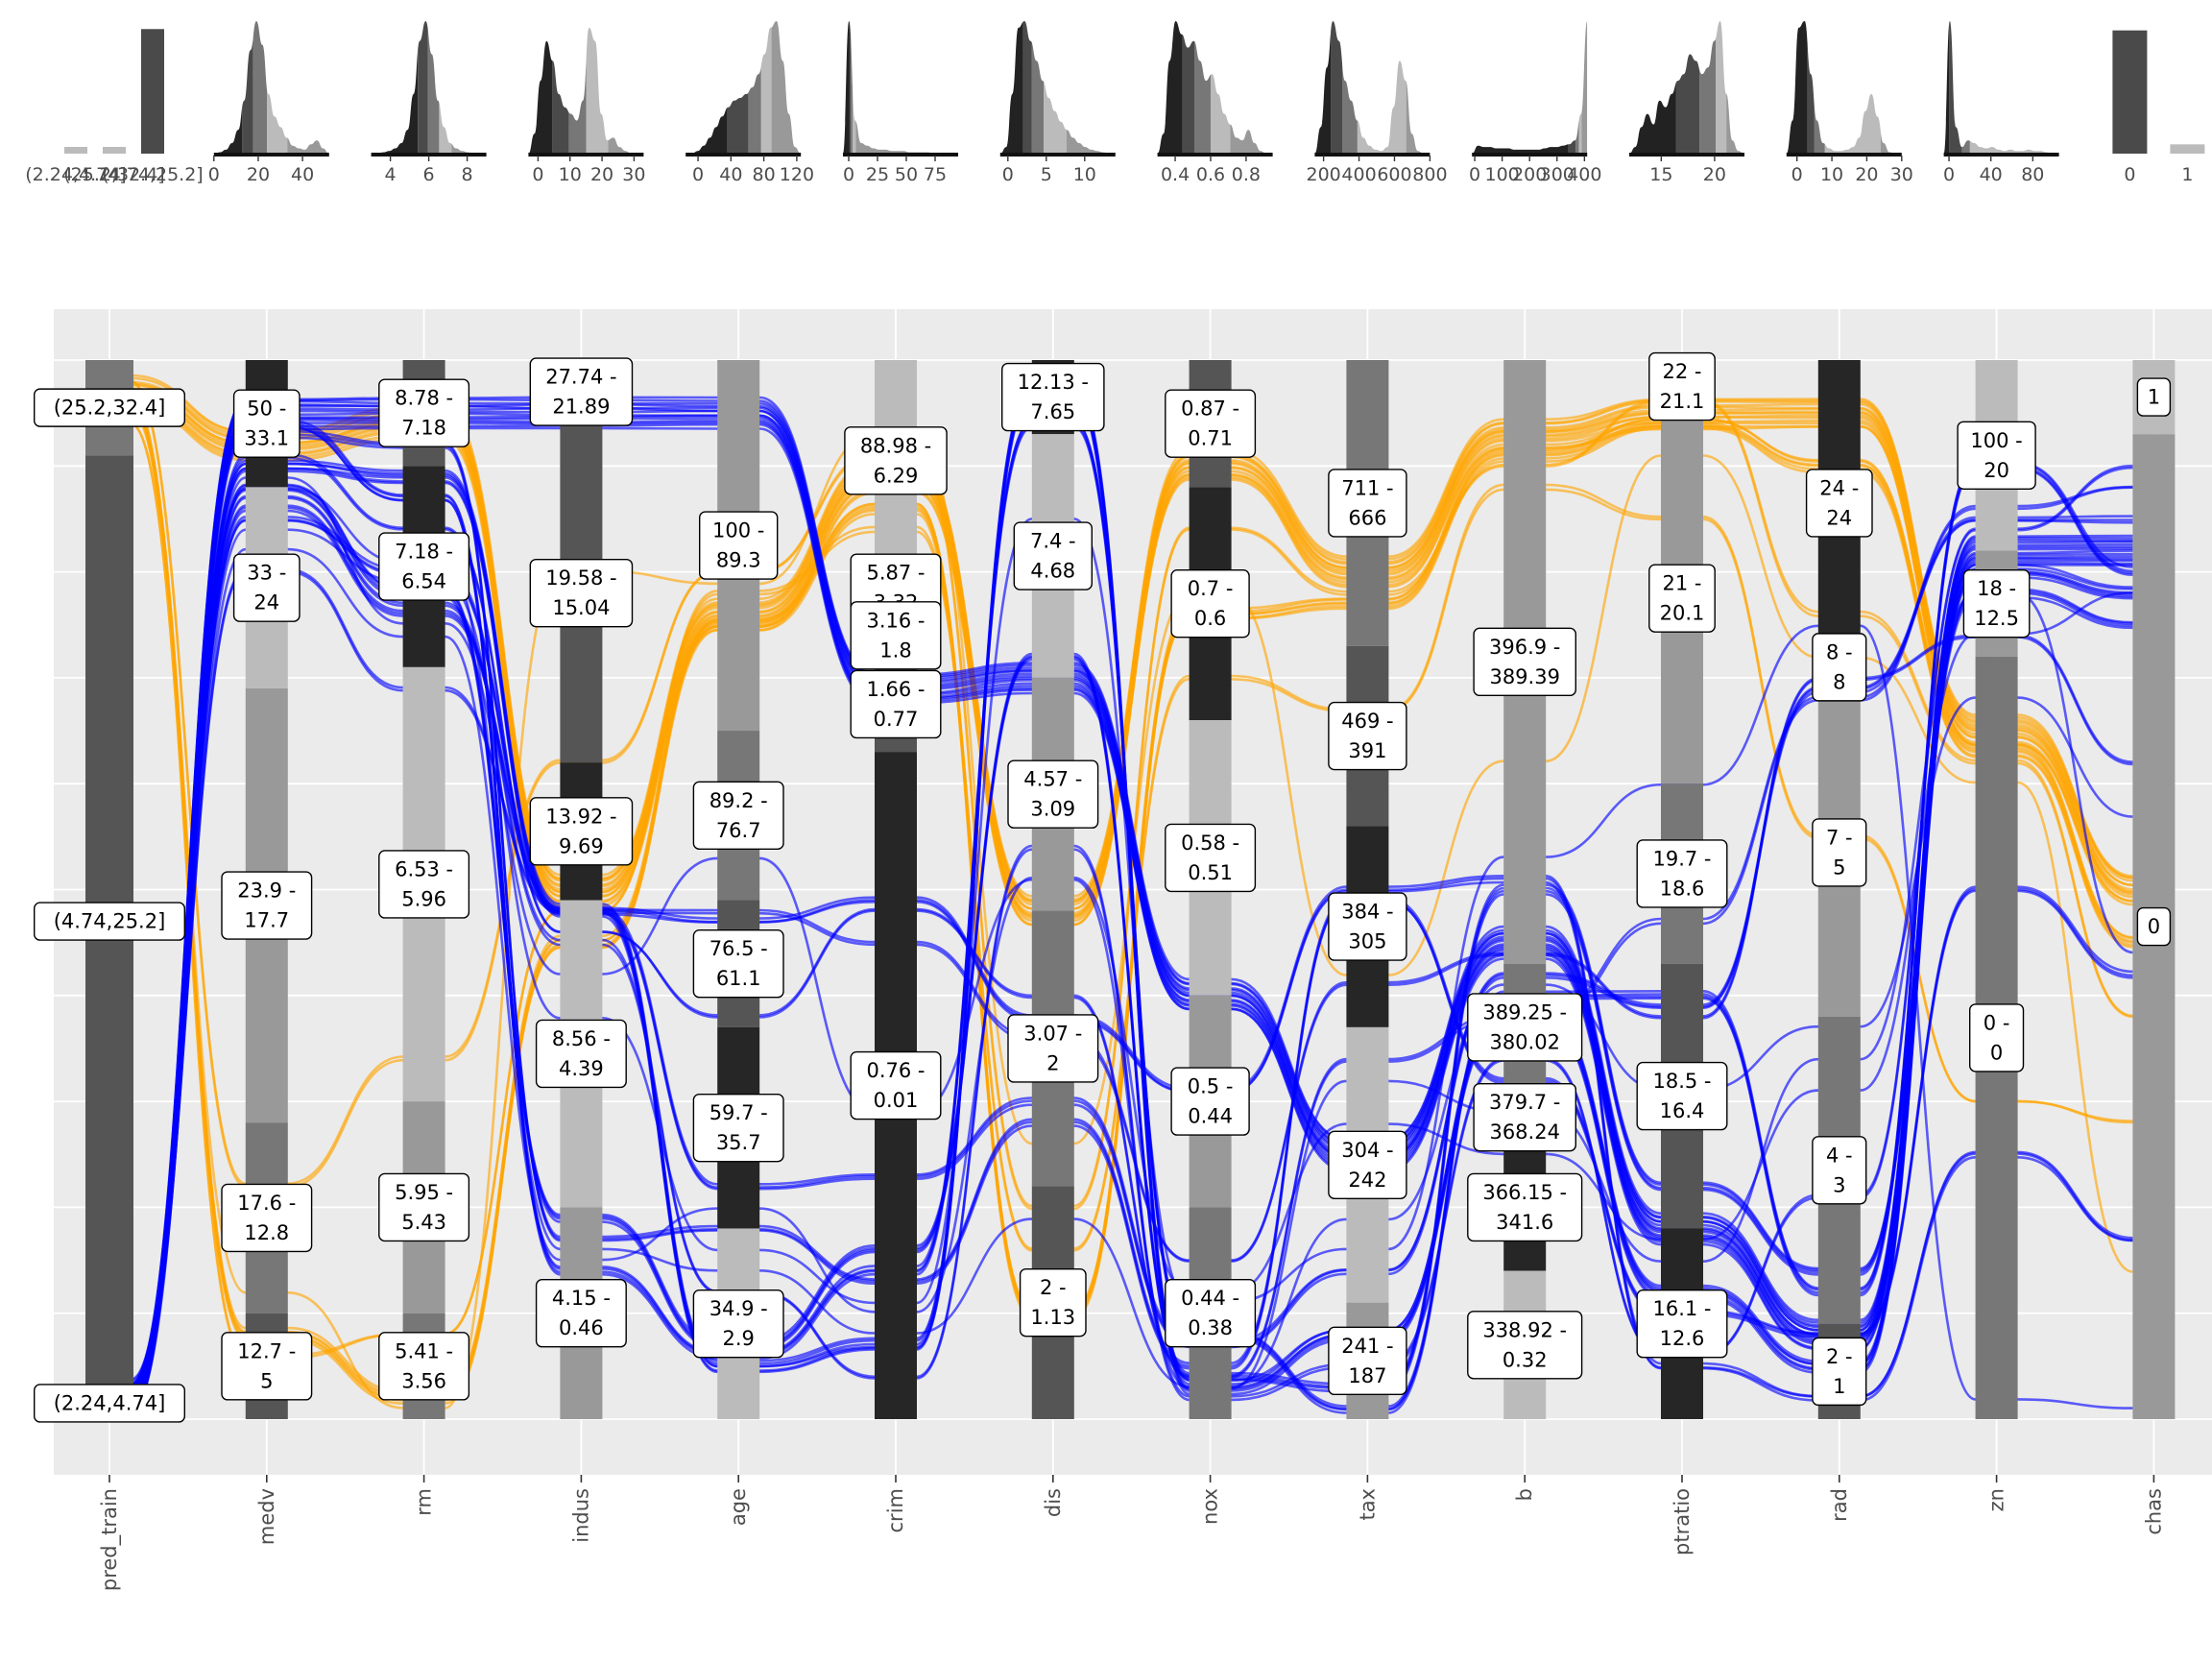 The height and width of the screenshot is (1663, 2212). I want to click on stratum-label-indus-8-56-4-39: 8.56 - 4.39, so click(581, 1054).